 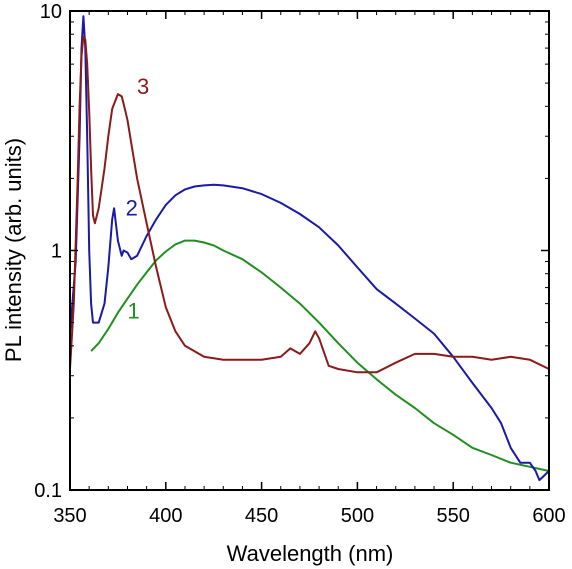 What do you see at coordinates (165, 516) in the screenshot?
I see `x-tick-label: 400` at bounding box center [165, 516].